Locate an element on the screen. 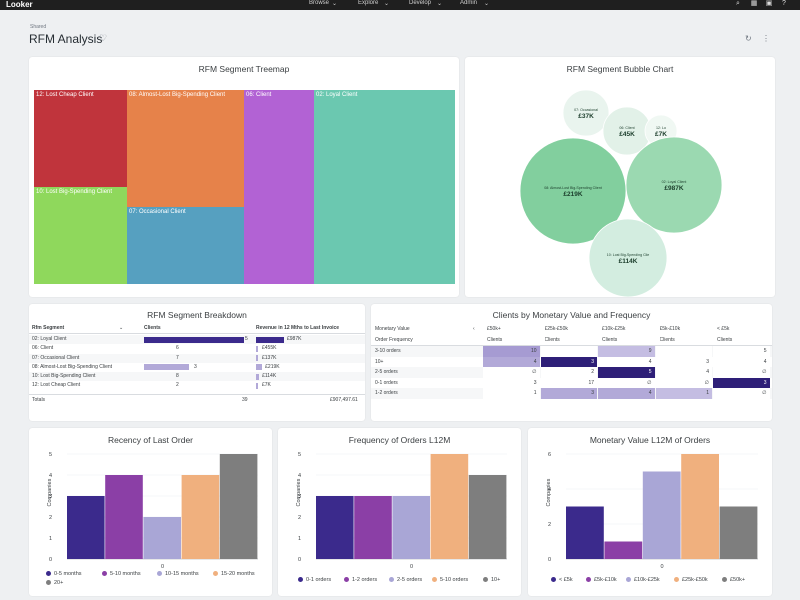 The height and width of the screenshot is (600, 800). matrix-cell: 9 is located at coordinates (626, 351).